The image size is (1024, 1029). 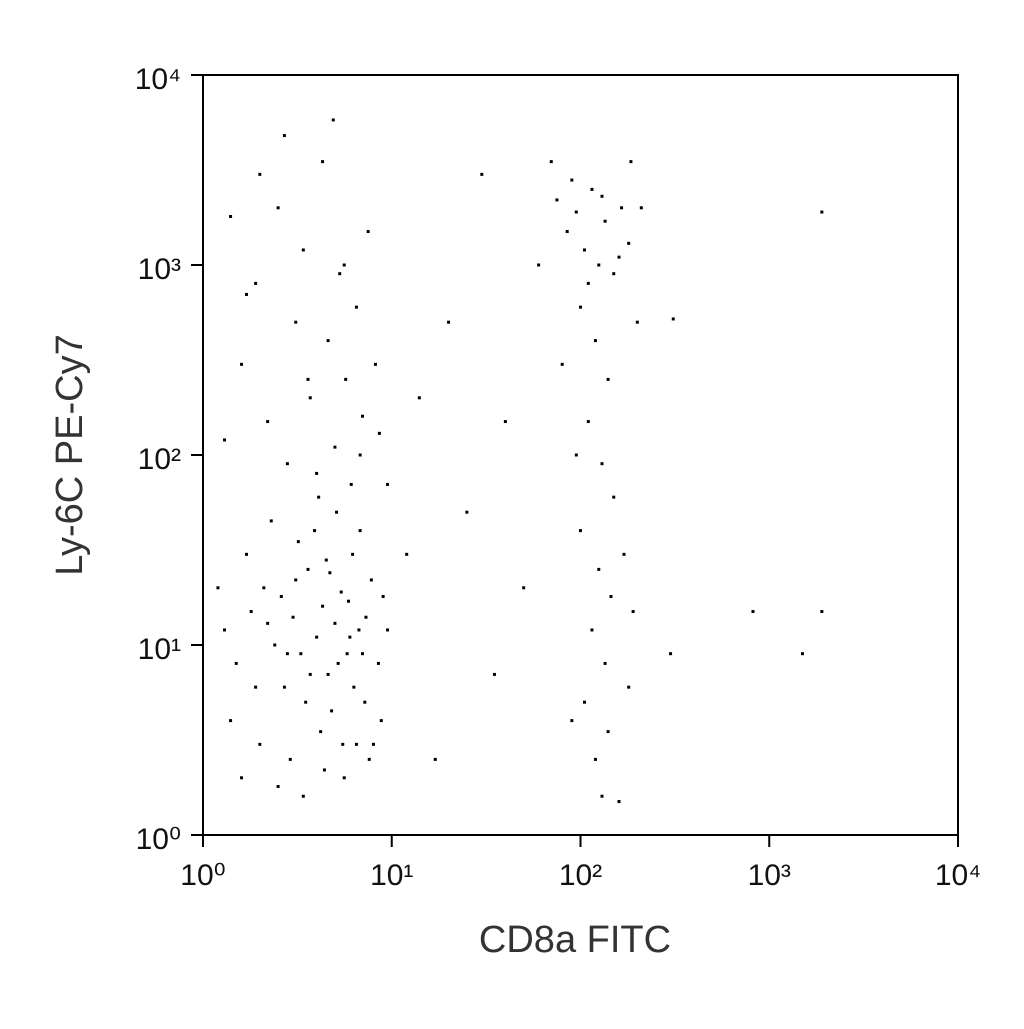 What do you see at coordinates (158, 839) in the screenshot?
I see `y-tick-label: 10⁰` at bounding box center [158, 839].